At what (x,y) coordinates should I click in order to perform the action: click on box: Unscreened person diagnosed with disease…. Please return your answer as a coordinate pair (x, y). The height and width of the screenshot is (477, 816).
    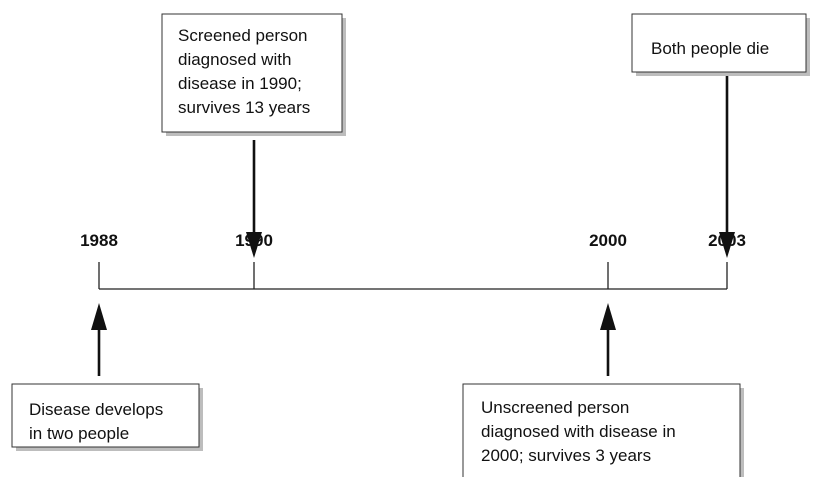
    Looking at the image, I should click on (603, 430).